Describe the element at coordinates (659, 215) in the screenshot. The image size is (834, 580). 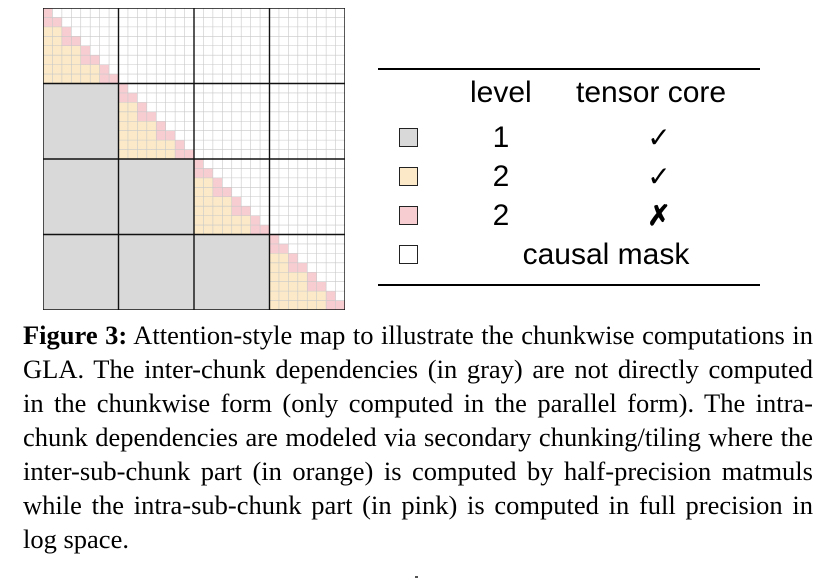
I see `tensor-core-value: ✗` at that location.